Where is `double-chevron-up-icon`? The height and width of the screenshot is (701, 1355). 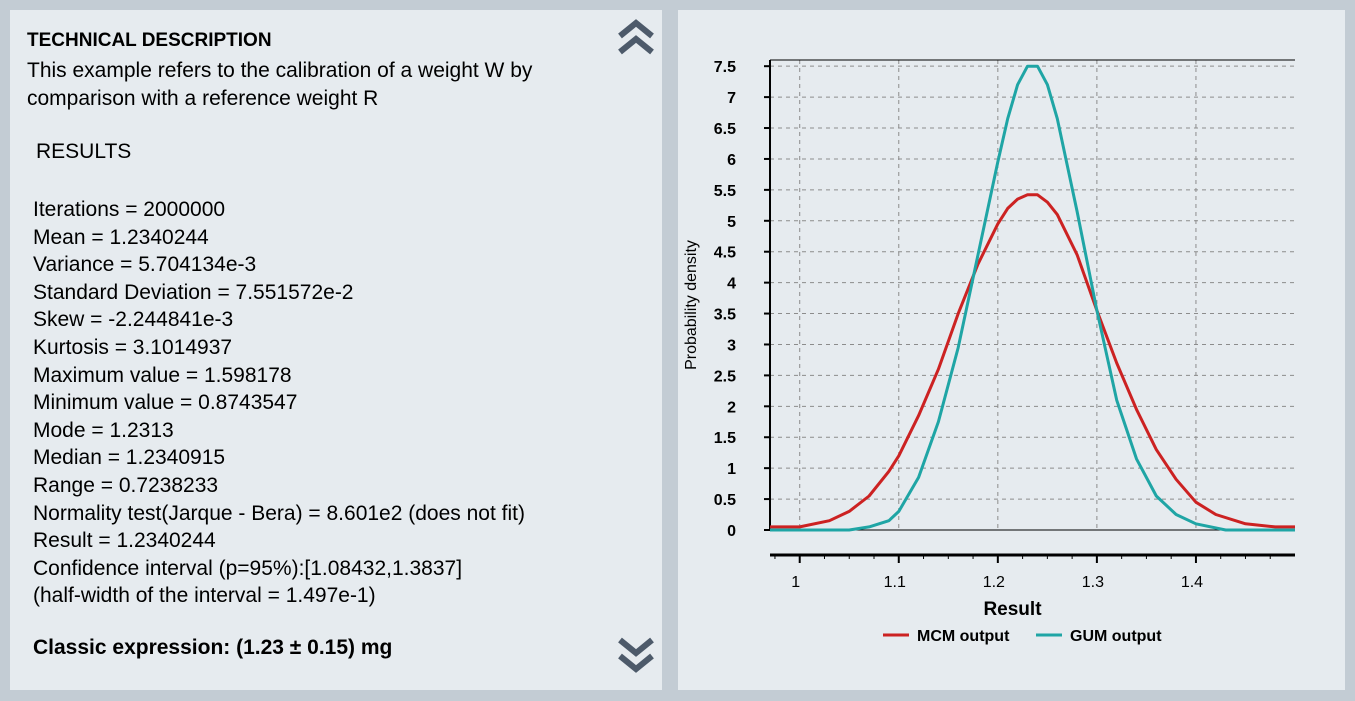
double-chevron-up-icon is located at coordinates (636, 37).